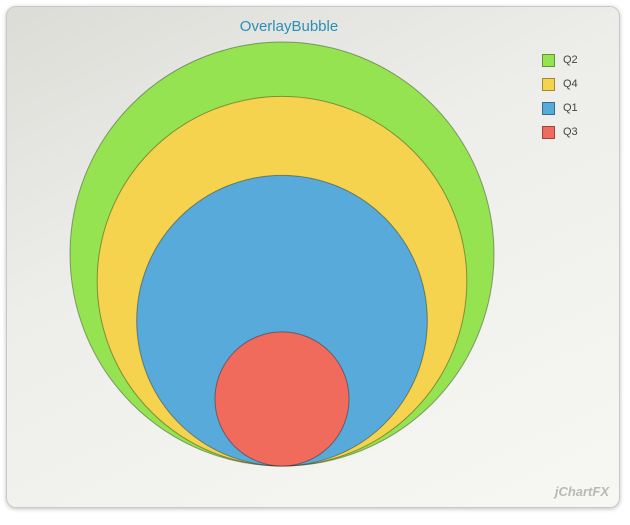 This screenshot has height=525, width=630. I want to click on legend: Q2 Q4 Q1 Q3, so click(560, 96).